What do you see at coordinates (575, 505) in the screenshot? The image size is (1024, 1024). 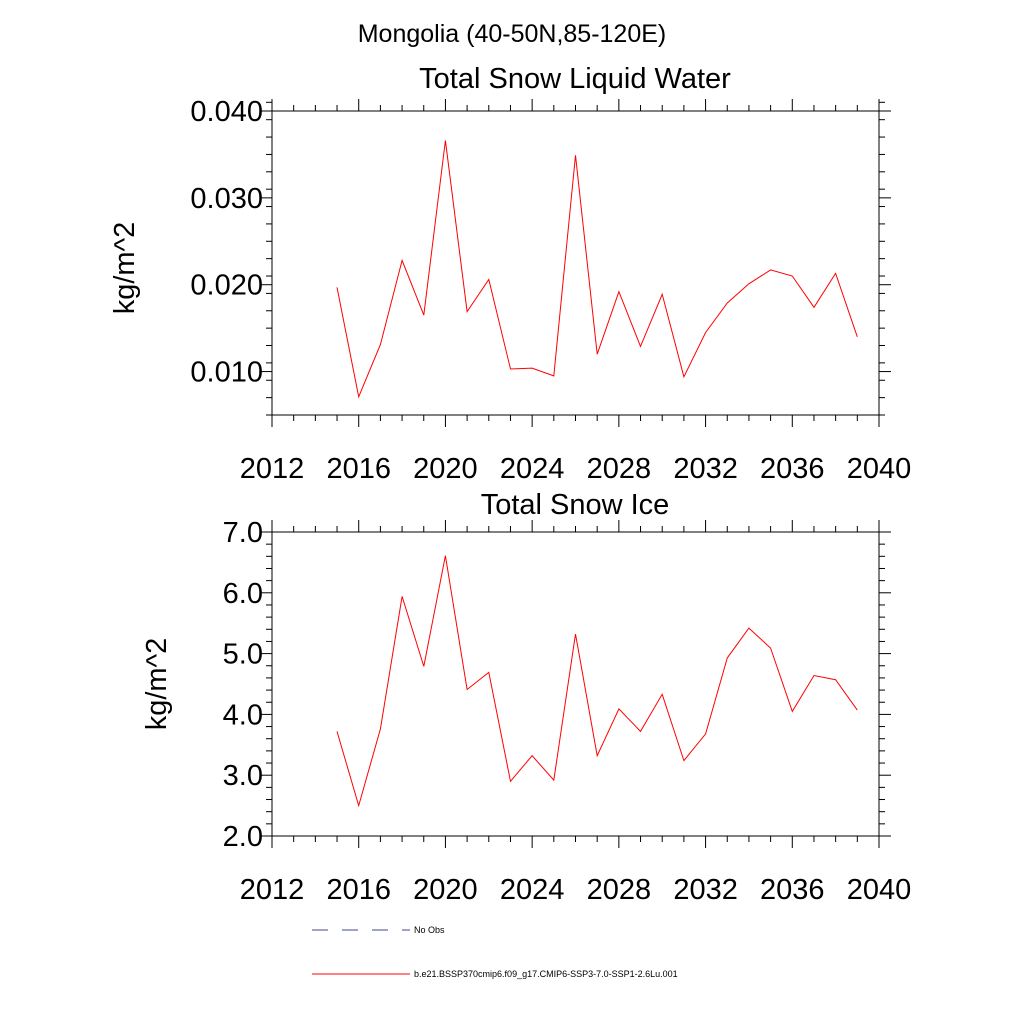 I see `panel-title: Total Snow Ice` at bounding box center [575, 505].